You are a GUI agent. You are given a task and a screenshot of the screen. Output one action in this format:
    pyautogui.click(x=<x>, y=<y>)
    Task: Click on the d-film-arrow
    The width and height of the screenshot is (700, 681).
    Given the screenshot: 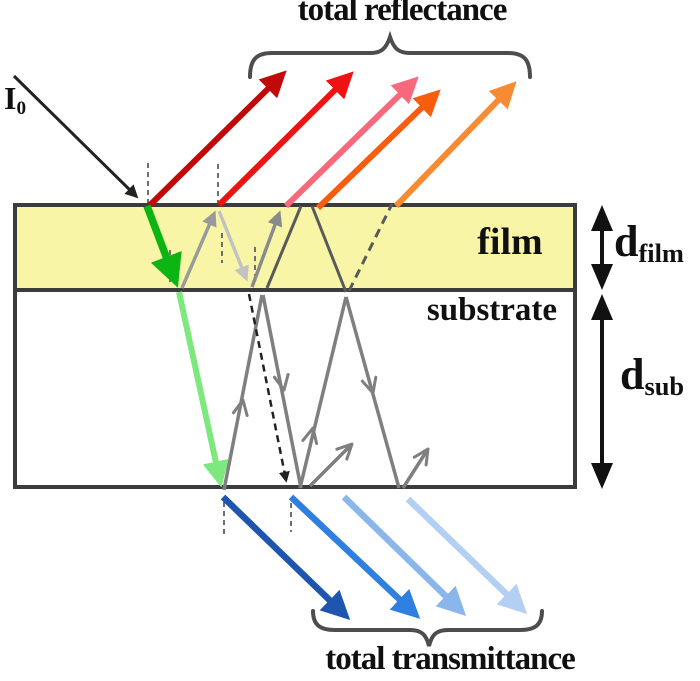 What is the action you would take?
    pyautogui.click(x=602, y=247)
    